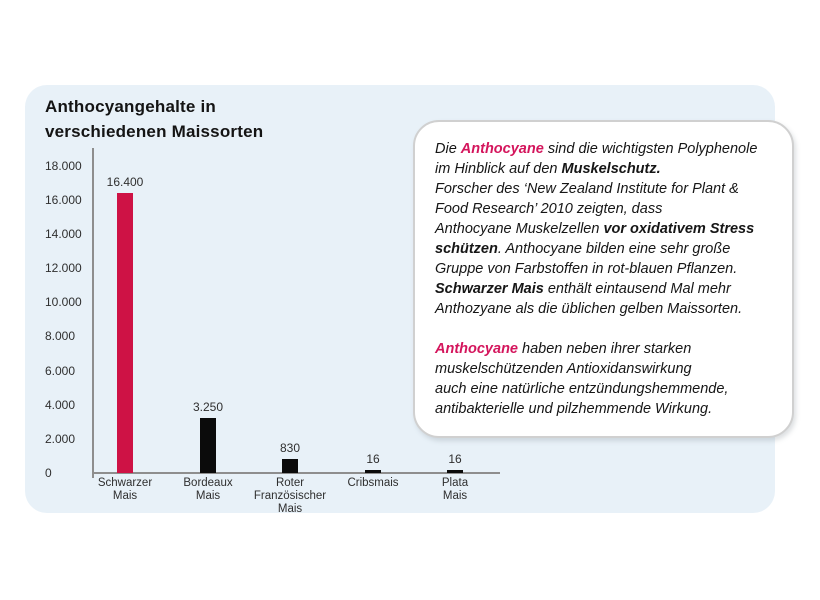 The width and height of the screenshot is (820, 600). What do you see at coordinates (290, 483) in the screenshot?
I see `x-axis-category-label-line: Roter` at bounding box center [290, 483].